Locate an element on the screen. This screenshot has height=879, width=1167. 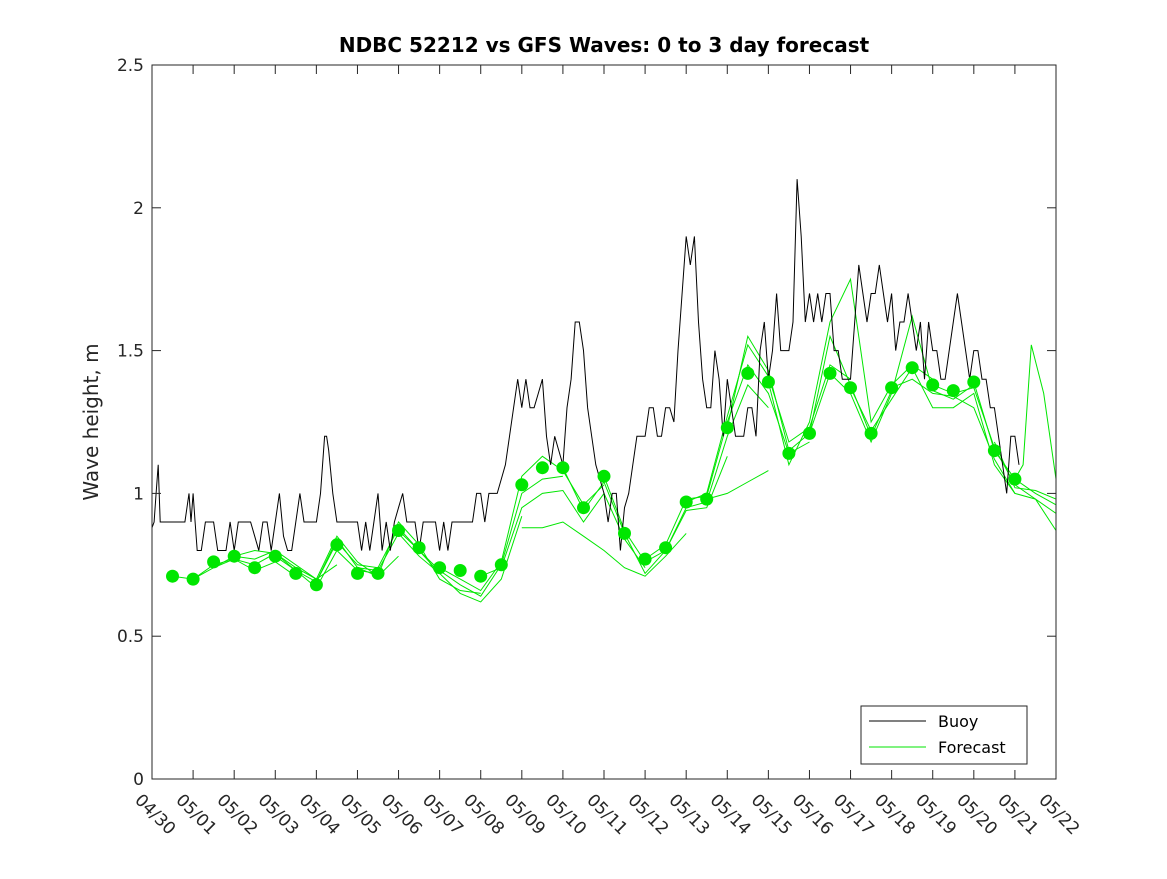
y-tick-label: 1 is located at coordinates (138, 494).